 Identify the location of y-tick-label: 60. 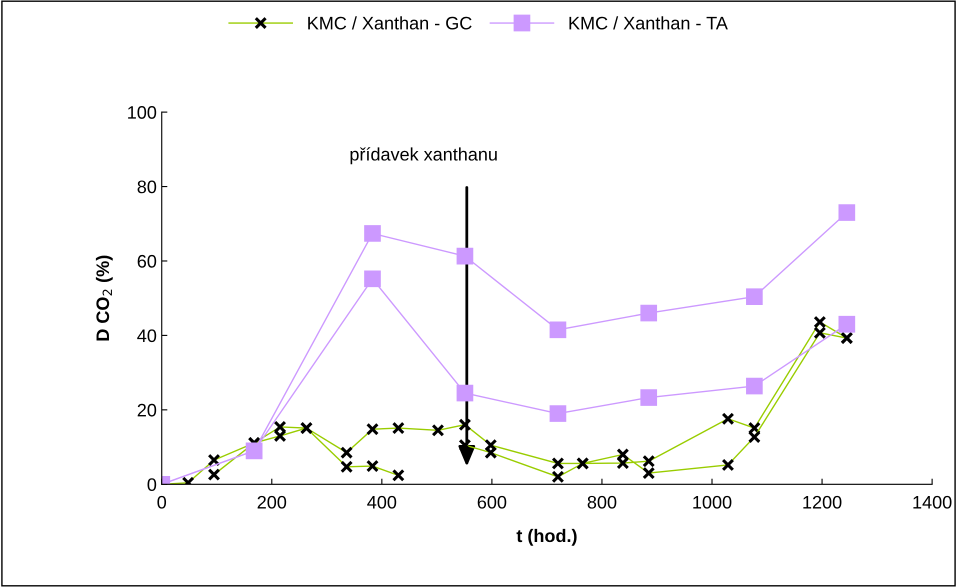
(147, 261).